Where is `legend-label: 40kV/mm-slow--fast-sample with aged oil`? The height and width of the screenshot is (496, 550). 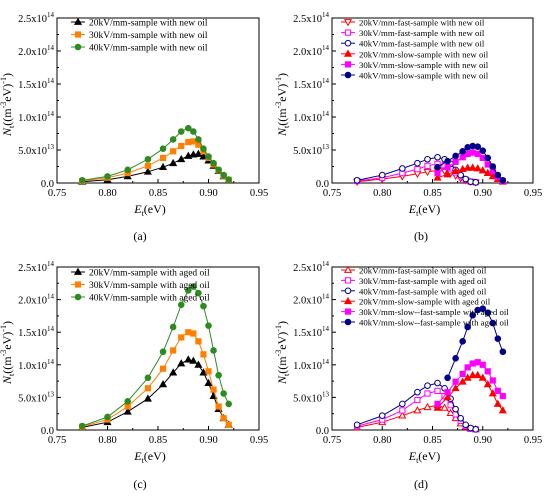
legend-label: 40kV/mm-slow--fast-sample with aged oil is located at coordinates (434, 323).